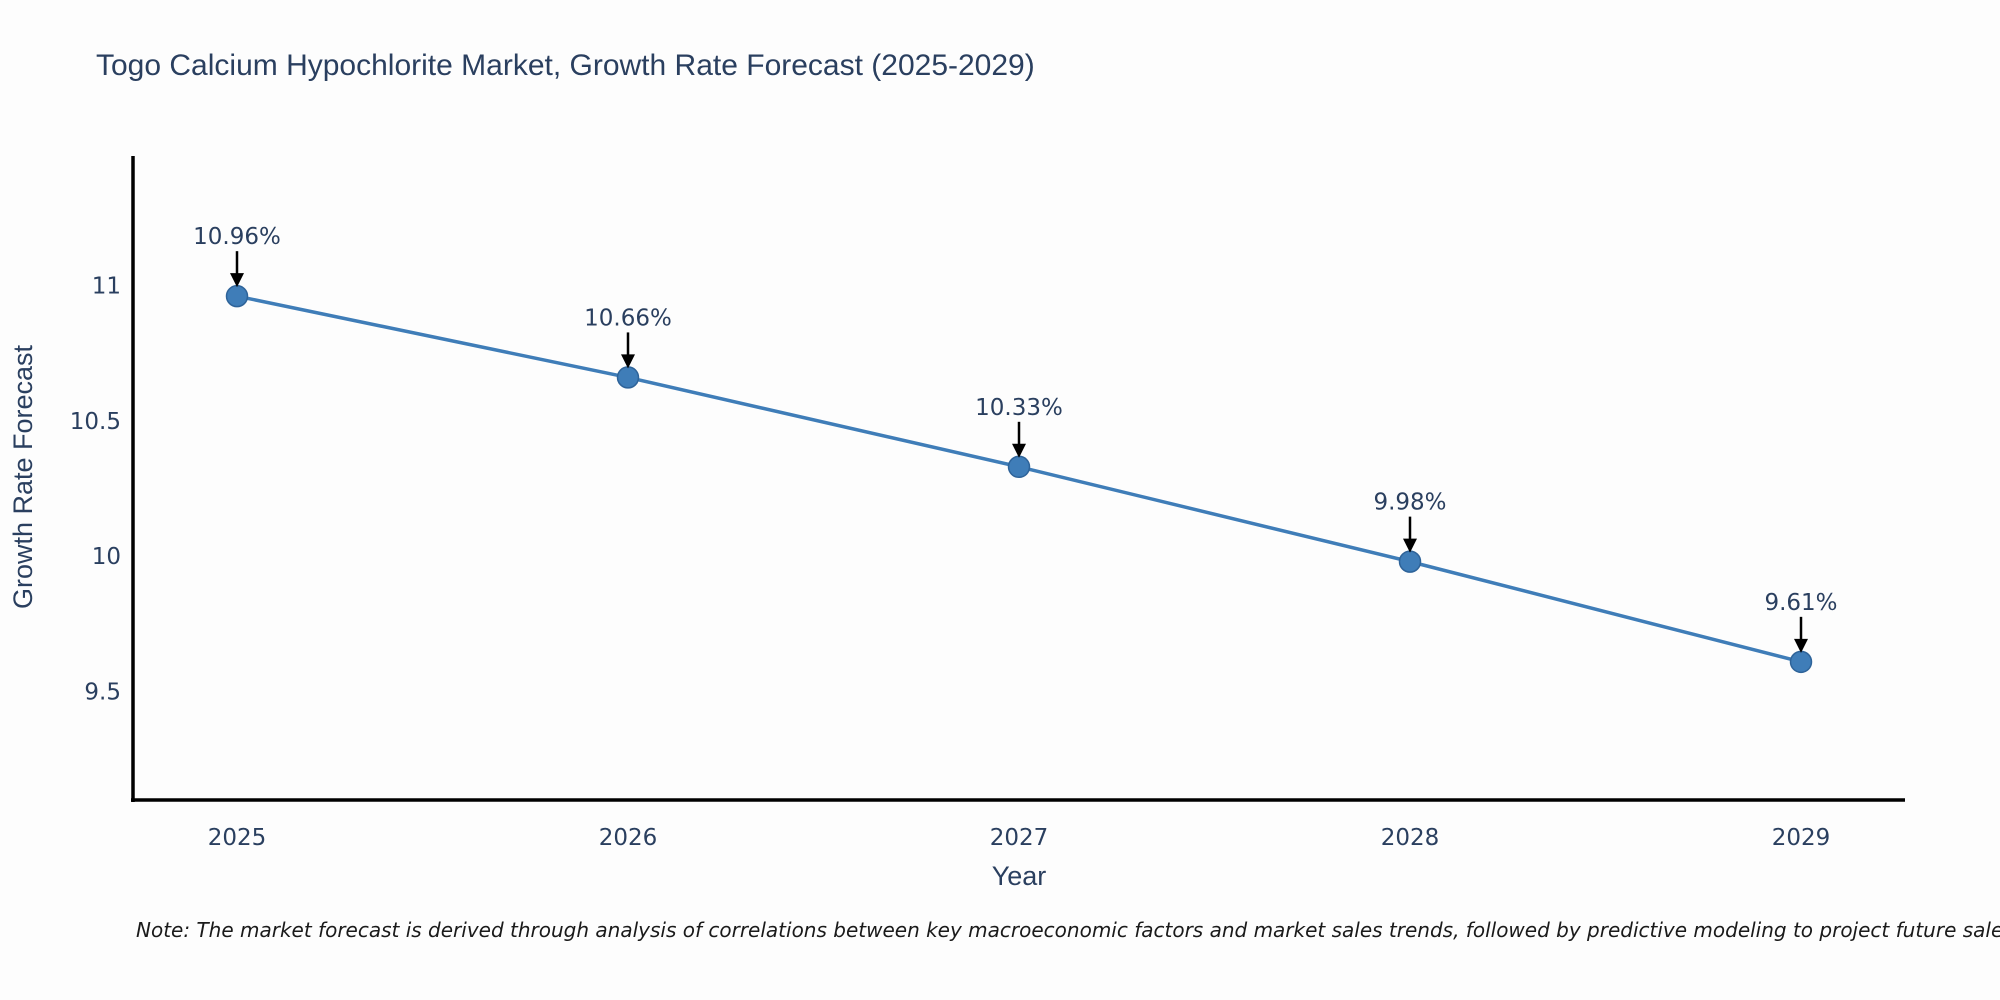 The image size is (2000, 1000). What do you see at coordinates (106, 557) in the screenshot?
I see `y-tick-label: 10` at bounding box center [106, 557].